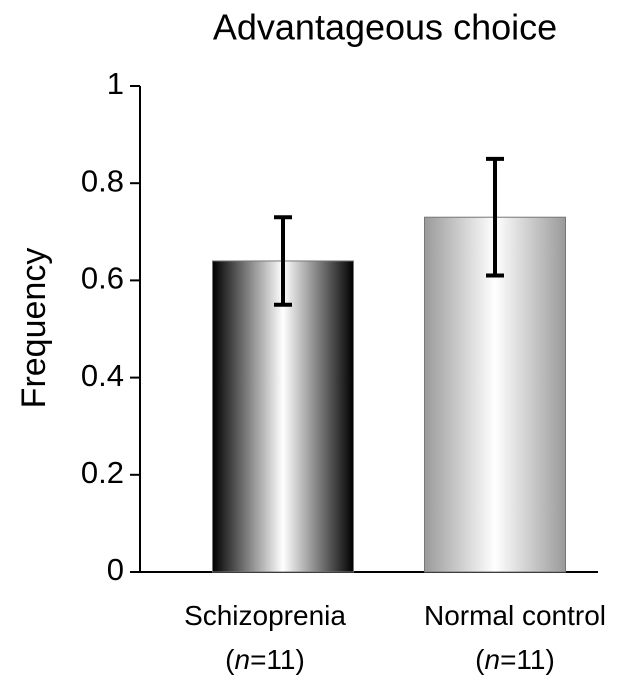  What do you see at coordinates (515, 637) in the screenshot?
I see `x-tick-label: Normal control (n=11)` at bounding box center [515, 637].